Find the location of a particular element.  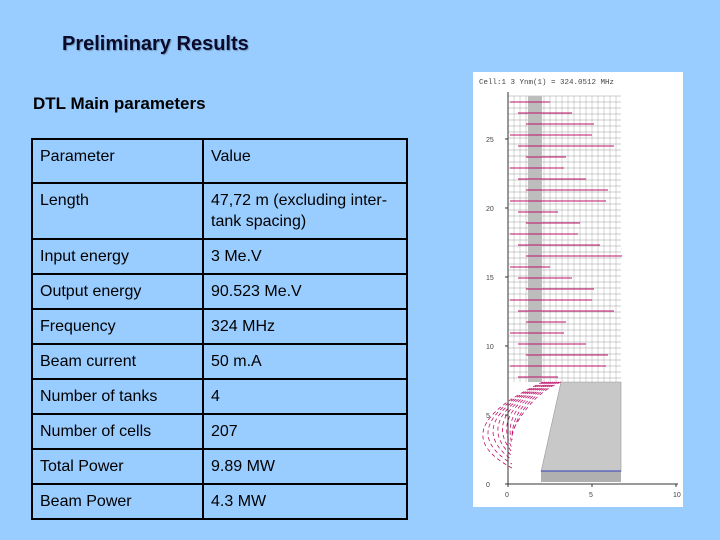

table-row: Frequency 324 MHz is located at coordinates (219, 326).